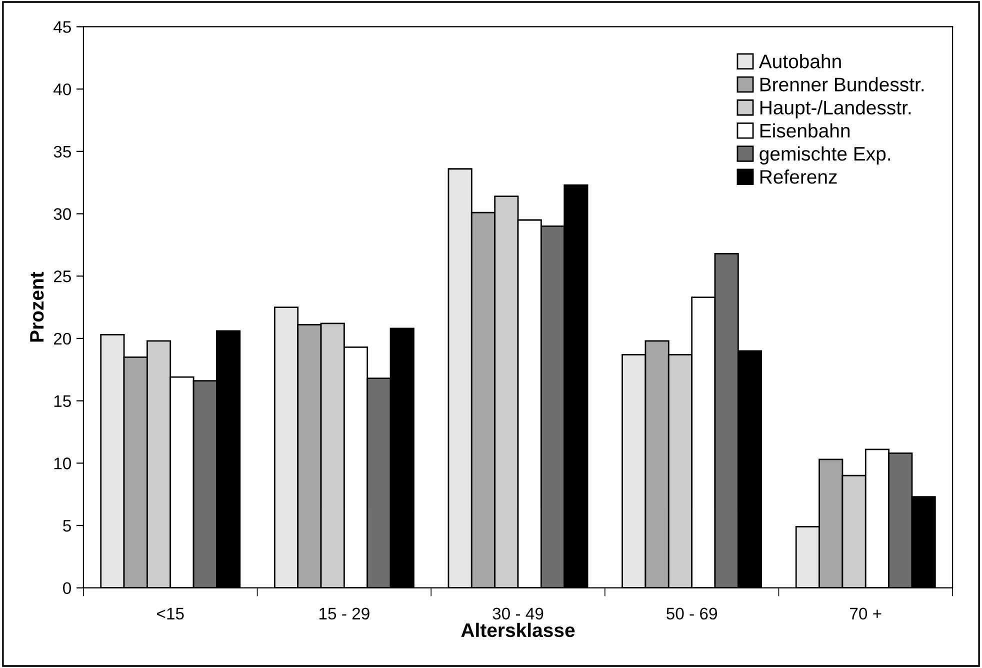 The image size is (982, 668). I want to click on y-tick-label: 40, so click(63, 89).